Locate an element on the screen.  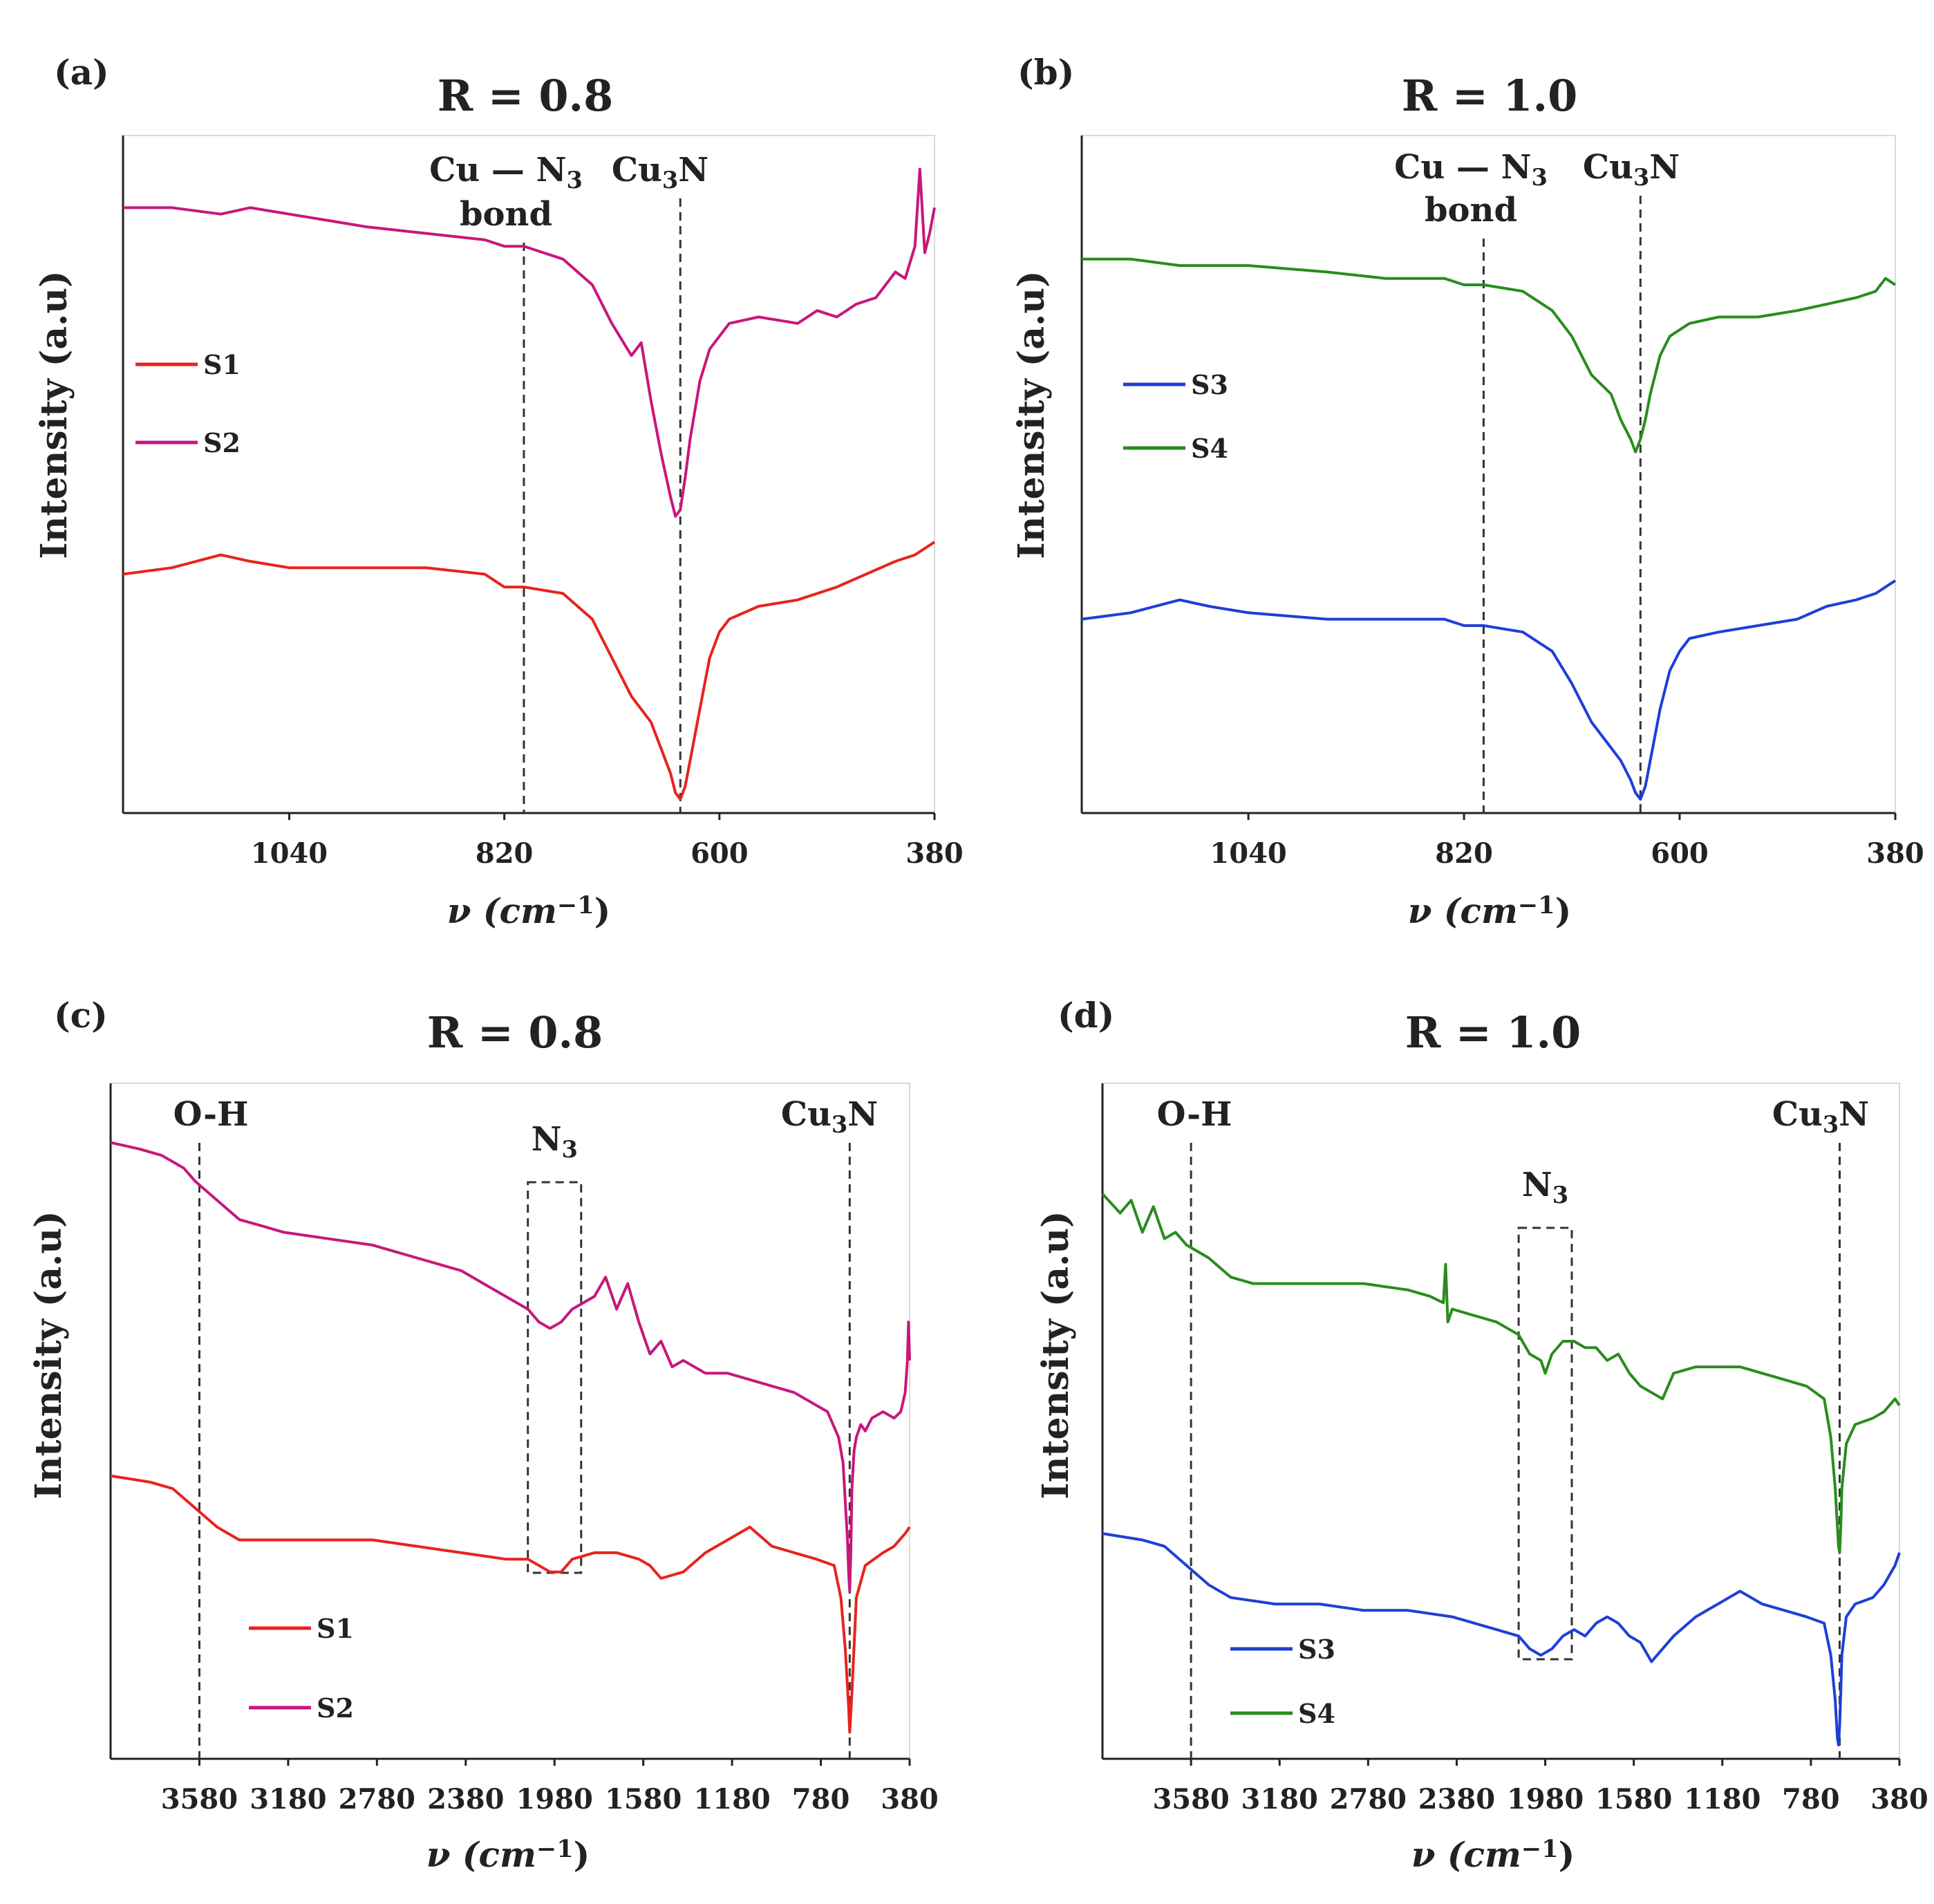
panel-letter: (d) is located at coordinates (1086, 1015).